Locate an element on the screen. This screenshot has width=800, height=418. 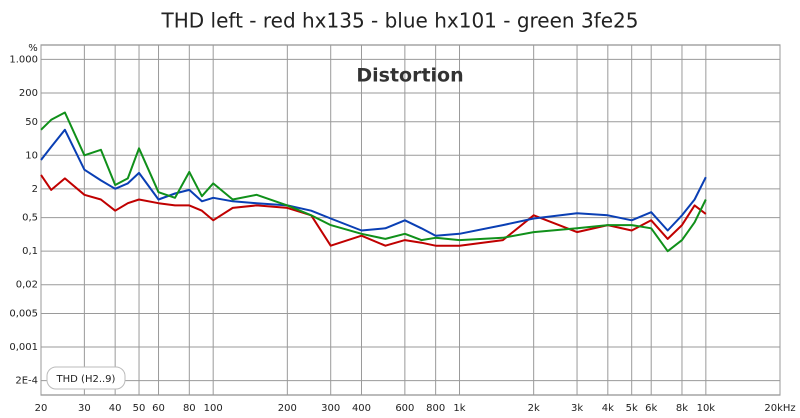
x-tick-label: 300 is located at coordinates (330, 408).